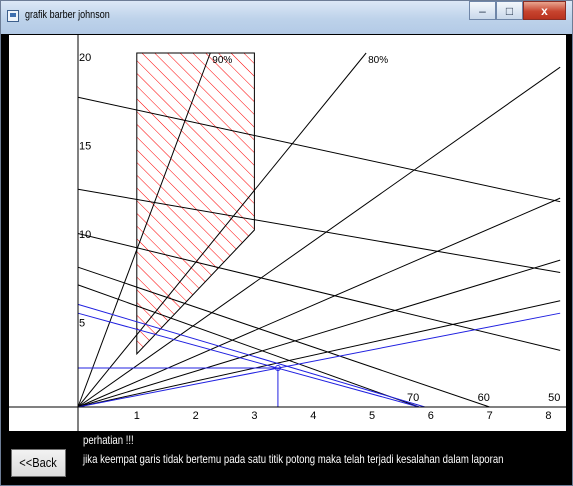 Image resolution: width=573 pixels, height=486 pixels. Describe the element at coordinates (67, 15) in the screenshot. I see `window-title: grafik barber johnson` at that location.